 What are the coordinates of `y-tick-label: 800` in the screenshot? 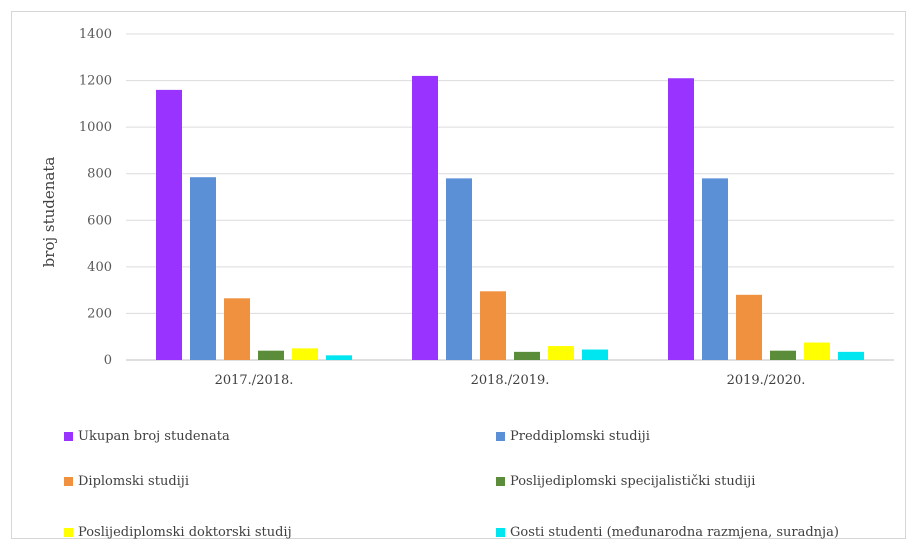 It's located at (99, 174).